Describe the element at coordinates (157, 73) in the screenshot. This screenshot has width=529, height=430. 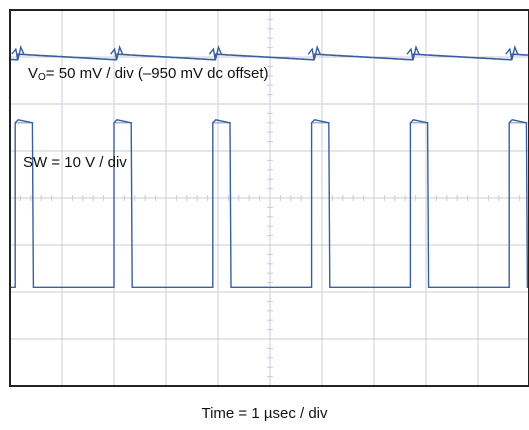
I see `vo-label-rest: = 50 mV / div (–950 mV dc offset)` at that location.